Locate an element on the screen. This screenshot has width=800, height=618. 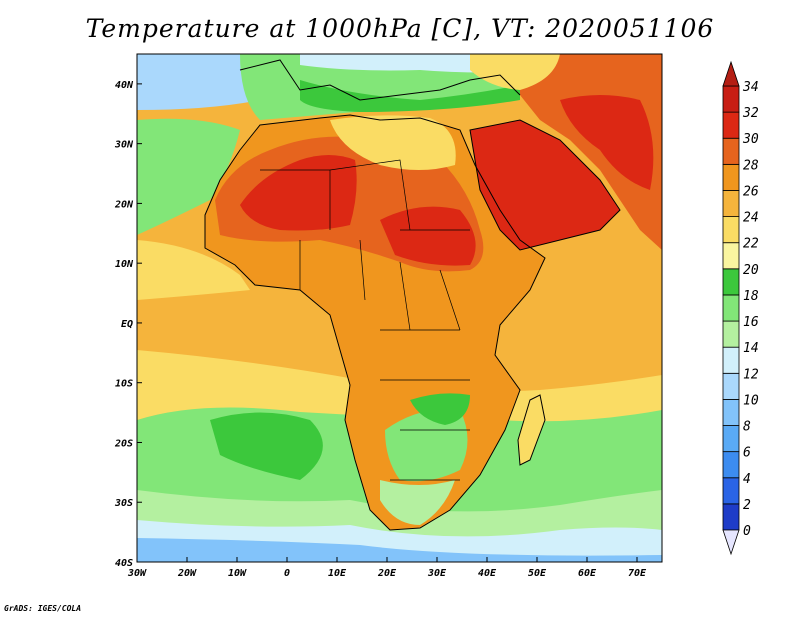
arabia-land is located at coordinates (545, 185).